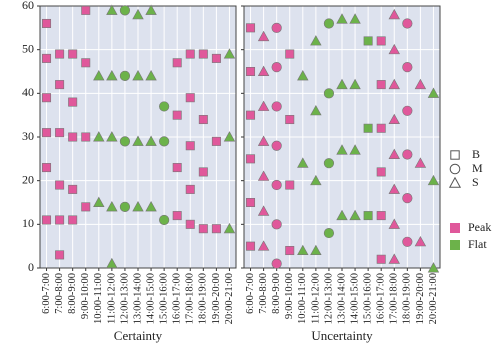 The image size is (500, 346). Describe the element at coordinates (164, 298) in the screenshot. I see `x-tick-label: 15:00-16:00` at that location.